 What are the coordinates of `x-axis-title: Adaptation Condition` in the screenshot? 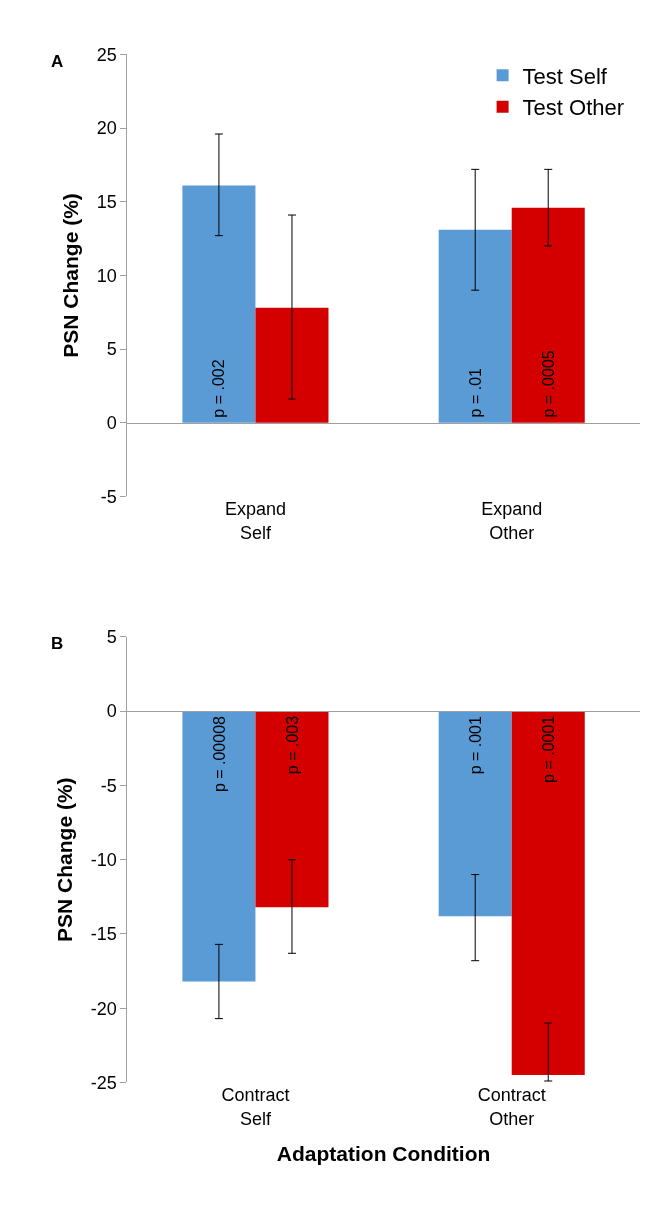 It's located at (383, 1154).